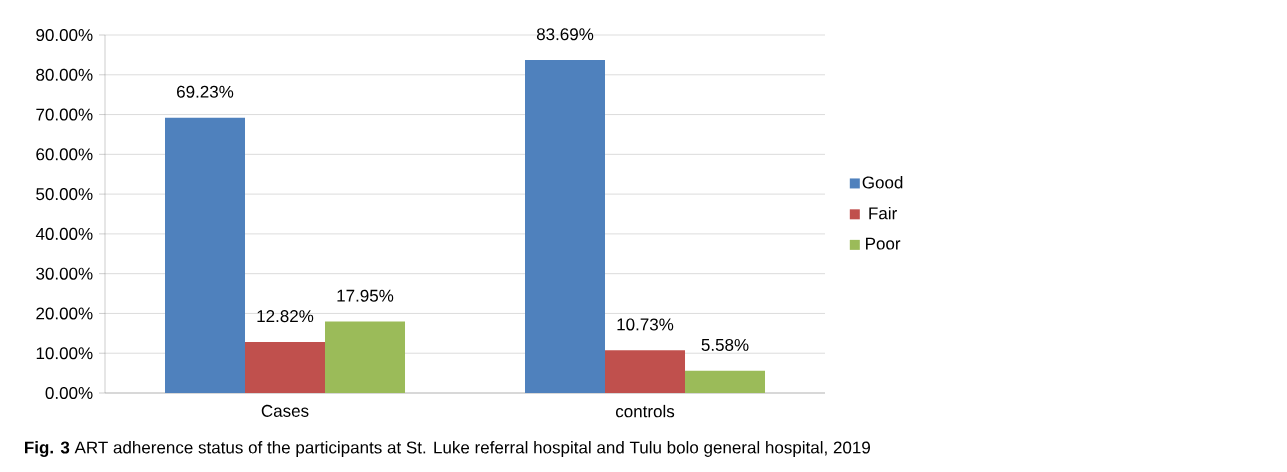  What do you see at coordinates (64, 74) in the screenshot?
I see `y-tick-label: 80.00%` at bounding box center [64, 74].